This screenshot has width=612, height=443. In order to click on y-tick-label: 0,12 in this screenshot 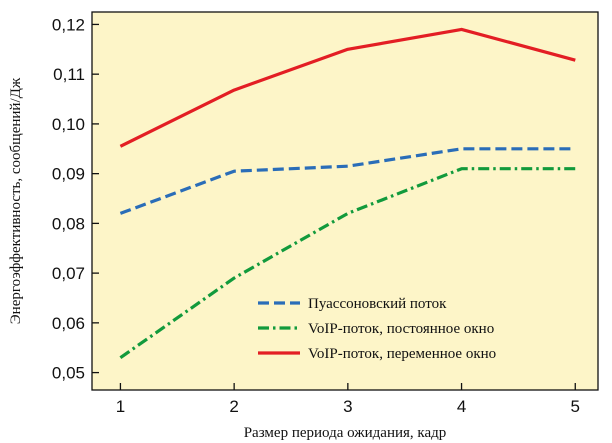, I will do `click(68, 24)`.